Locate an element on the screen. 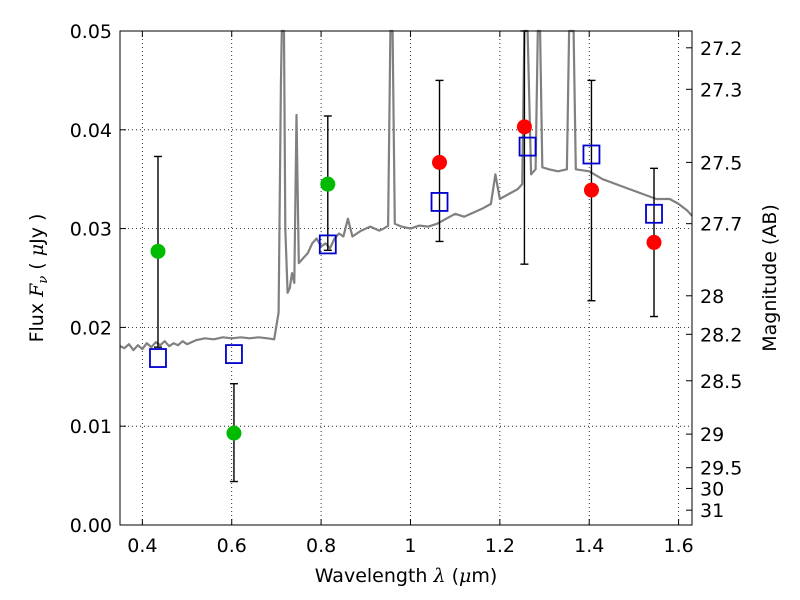 The image size is (800, 600). right-tick-label: 27.2 is located at coordinates (721, 49).